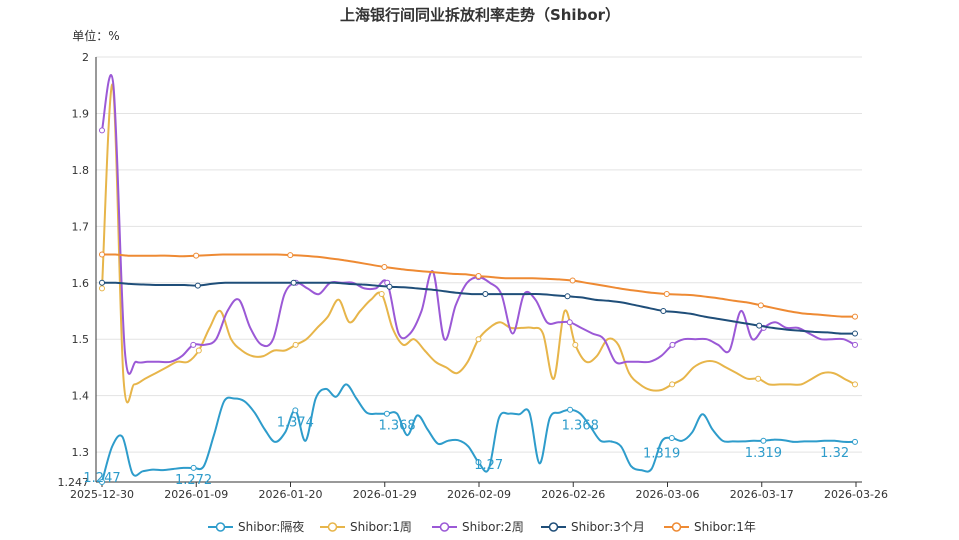  What do you see at coordinates (81, 283) in the screenshot?
I see `y-tick-label: 1.6` at bounding box center [81, 283].